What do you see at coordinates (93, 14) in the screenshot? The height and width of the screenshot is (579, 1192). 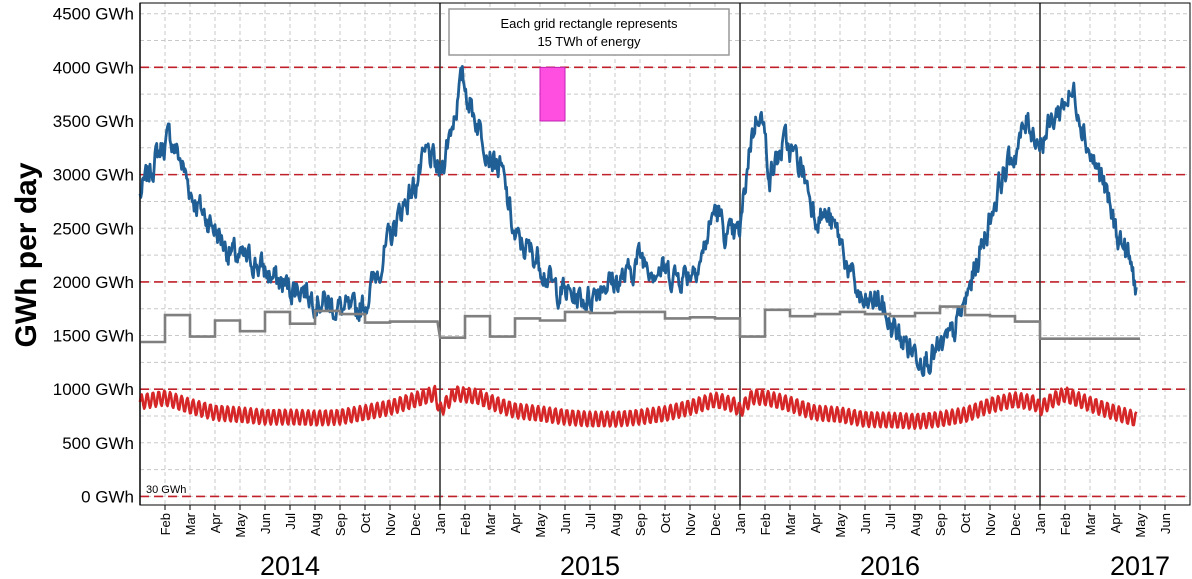 I see `y-tick-label: 4500 GWh` at bounding box center [93, 14].